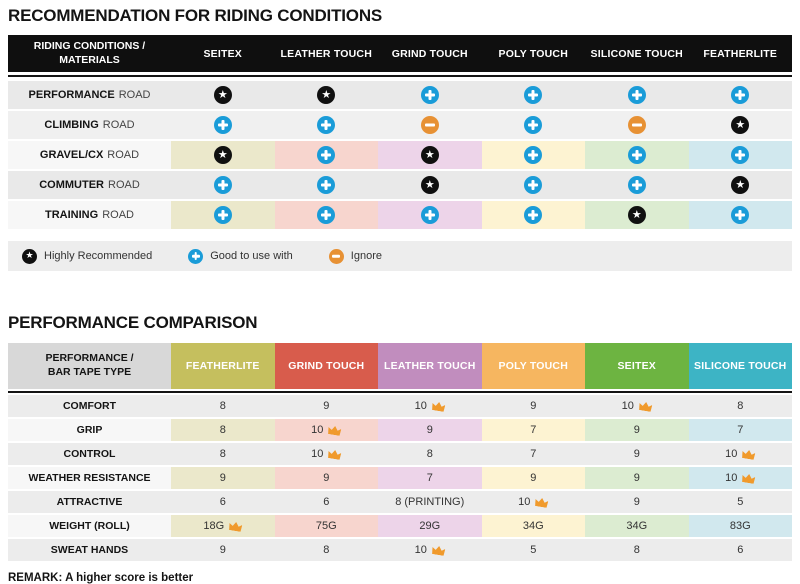 This screenshot has height=584, width=800. What do you see at coordinates (89, 454) in the screenshot?
I see `row-label: CONTROL` at bounding box center [89, 454].